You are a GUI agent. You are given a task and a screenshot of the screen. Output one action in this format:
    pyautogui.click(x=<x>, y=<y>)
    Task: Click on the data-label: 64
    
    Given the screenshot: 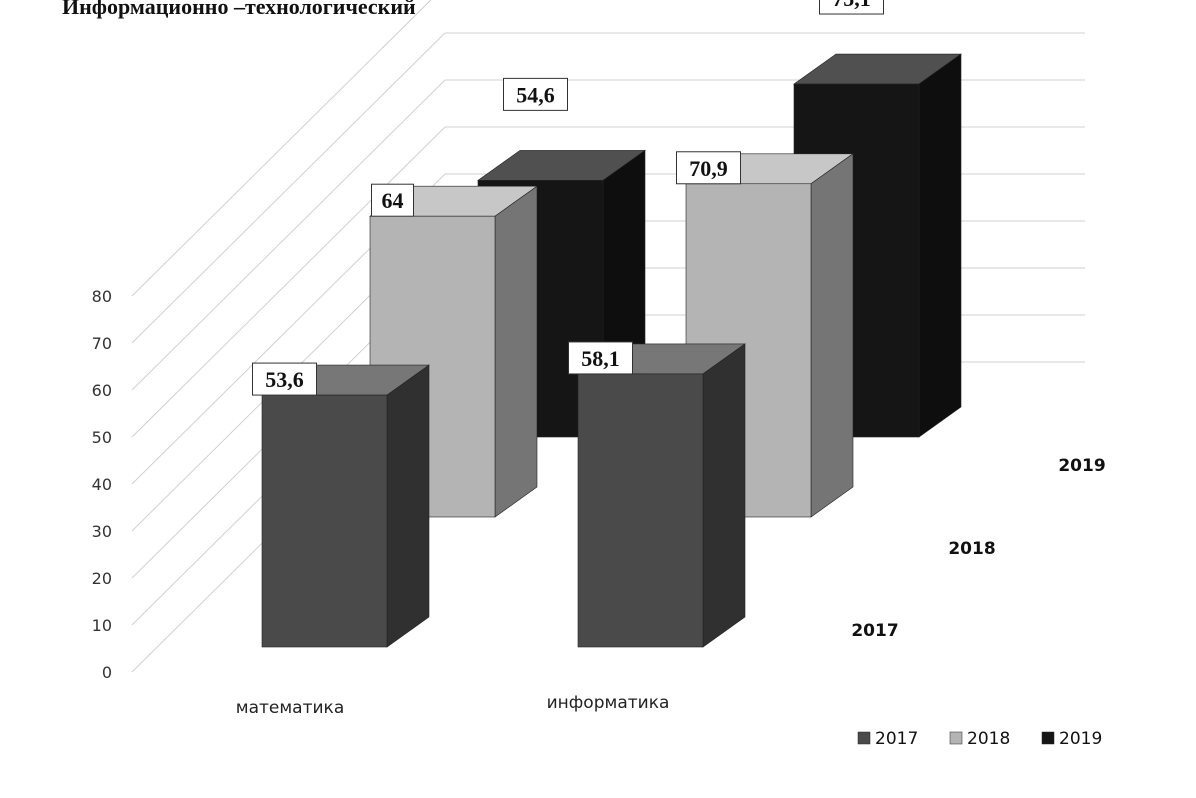 What is the action you would take?
    pyautogui.click(x=392, y=200)
    